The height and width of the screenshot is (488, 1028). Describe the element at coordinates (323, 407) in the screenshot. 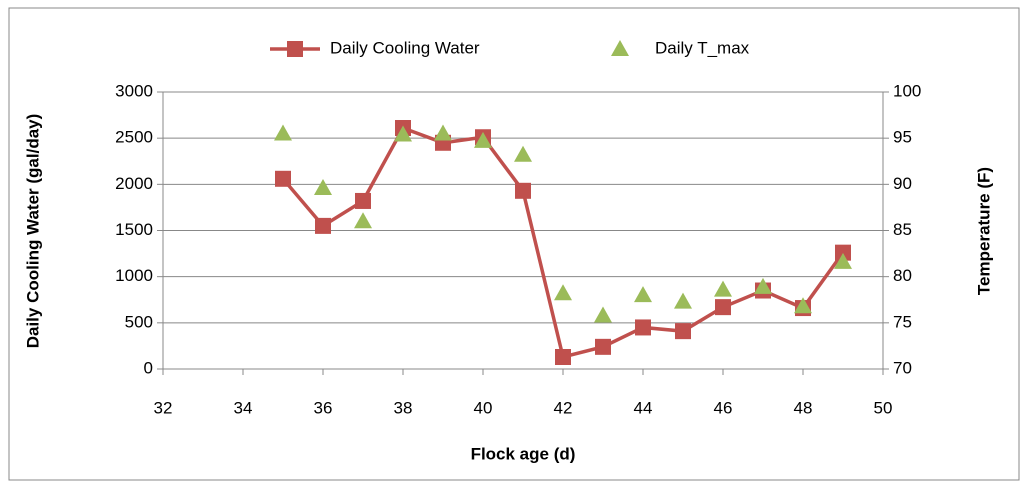

I see `x-tick-label: 36` at that location.